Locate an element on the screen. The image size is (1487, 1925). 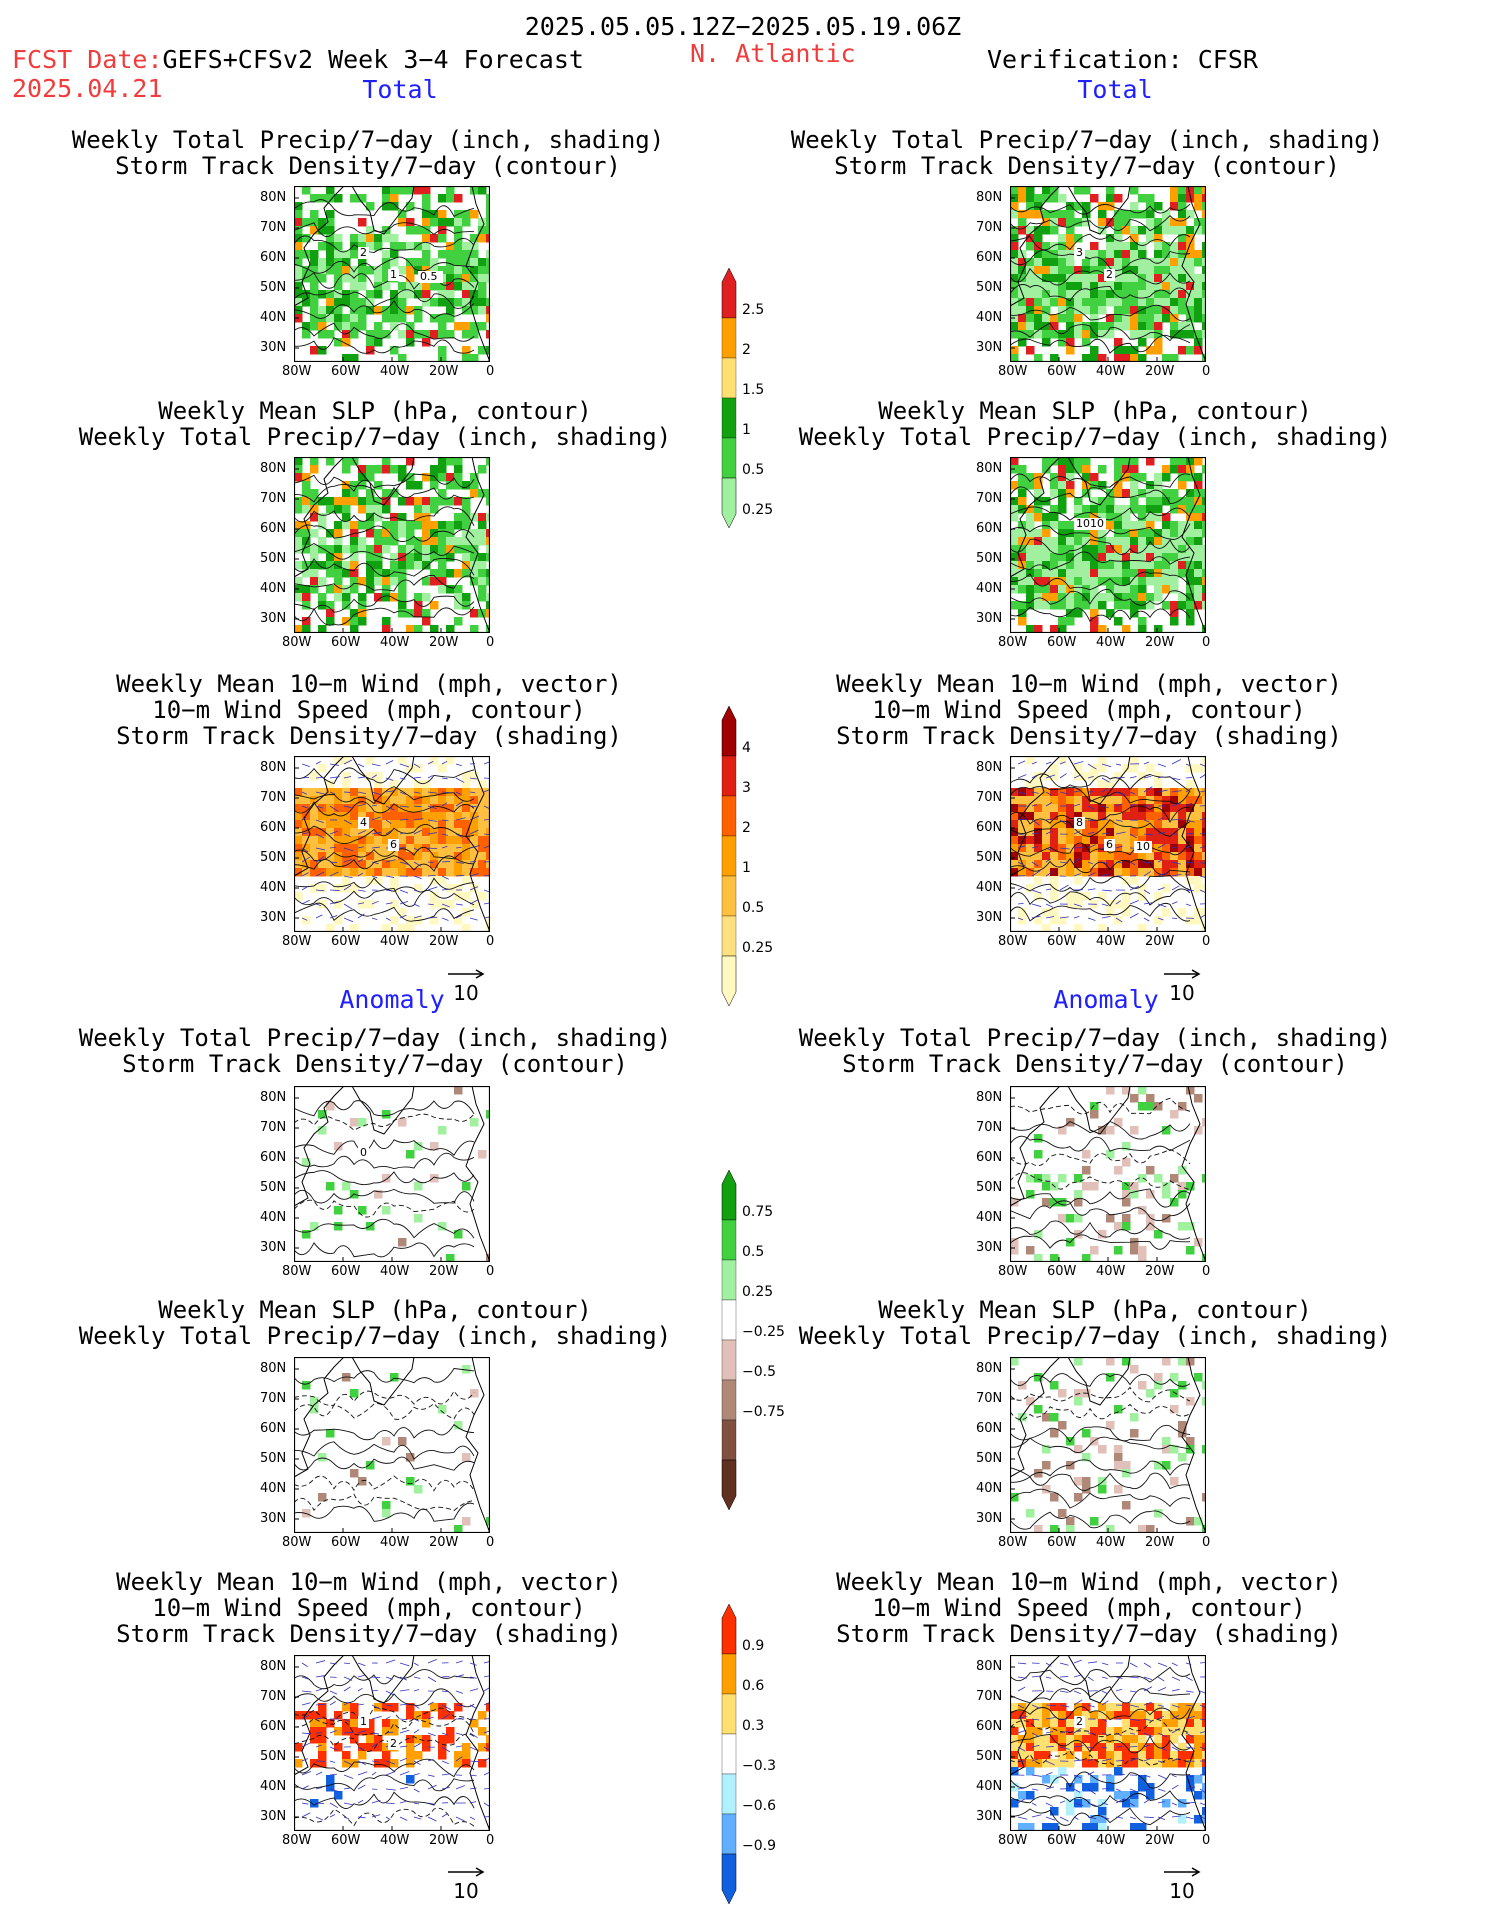
colorbar-tick-label: −0.9 is located at coordinates (759, 1846).